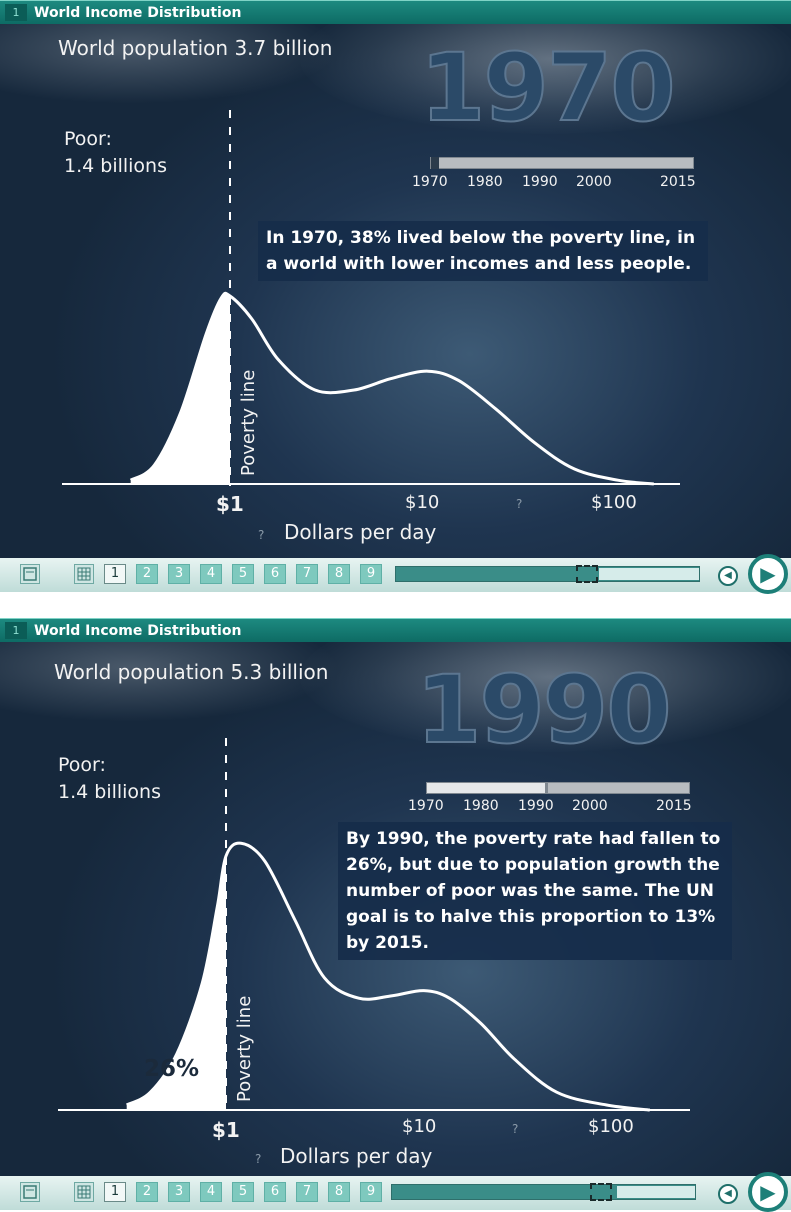 The width and height of the screenshot is (791, 1212). What do you see at coordinates (548, 88) in the screenshot?
I see `year-display: 1970` at bounding box center [548, 88].